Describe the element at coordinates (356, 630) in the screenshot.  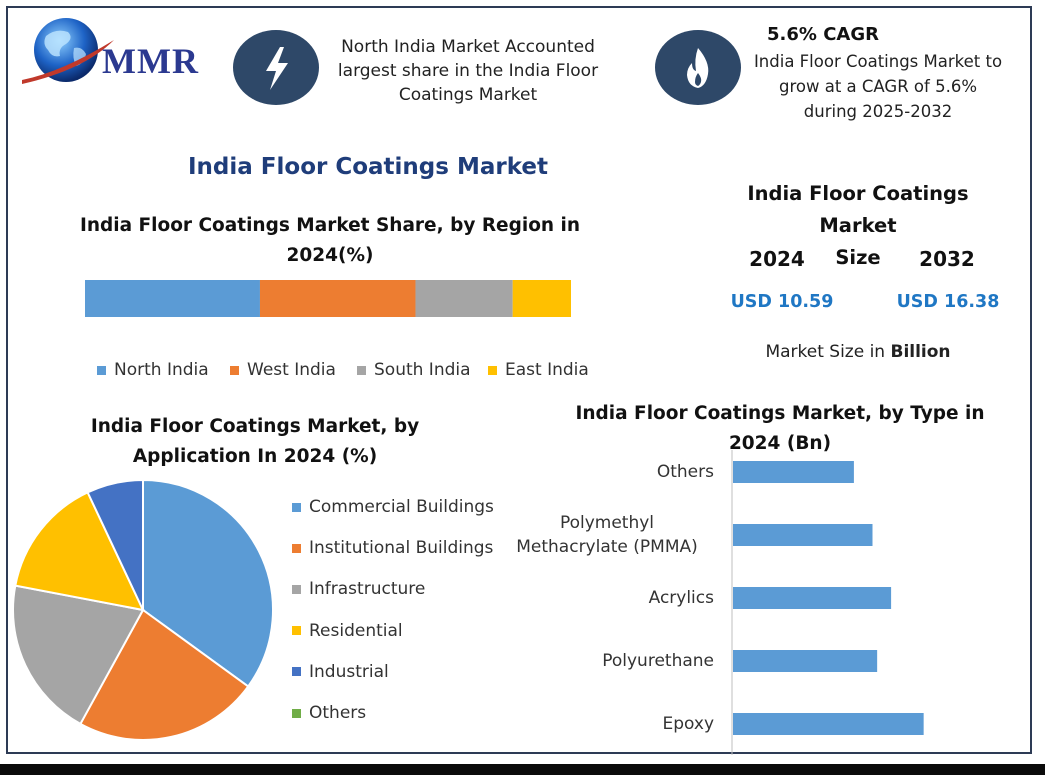
I see `legend-label: Residential` at that location.